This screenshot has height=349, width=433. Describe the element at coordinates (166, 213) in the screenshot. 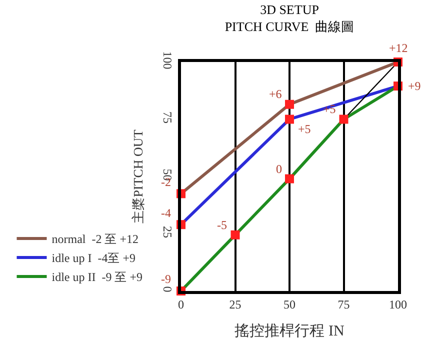

I see `annotation: -4` at that location.